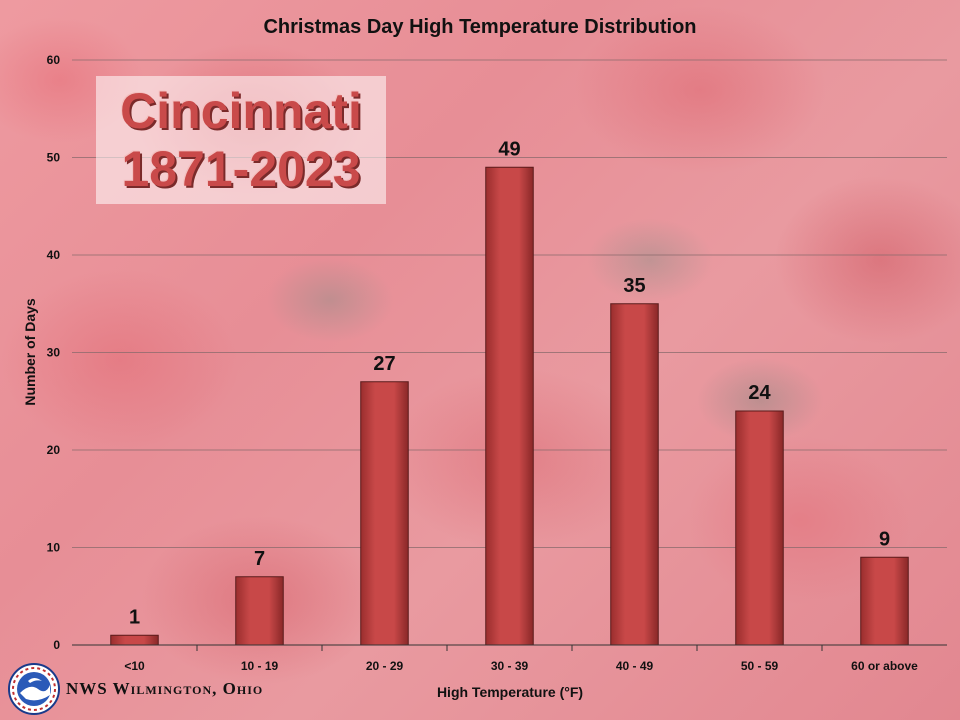 This screenshot has width=960, height=720. I want to click on y-tick-label: 50, so click(54, 158).